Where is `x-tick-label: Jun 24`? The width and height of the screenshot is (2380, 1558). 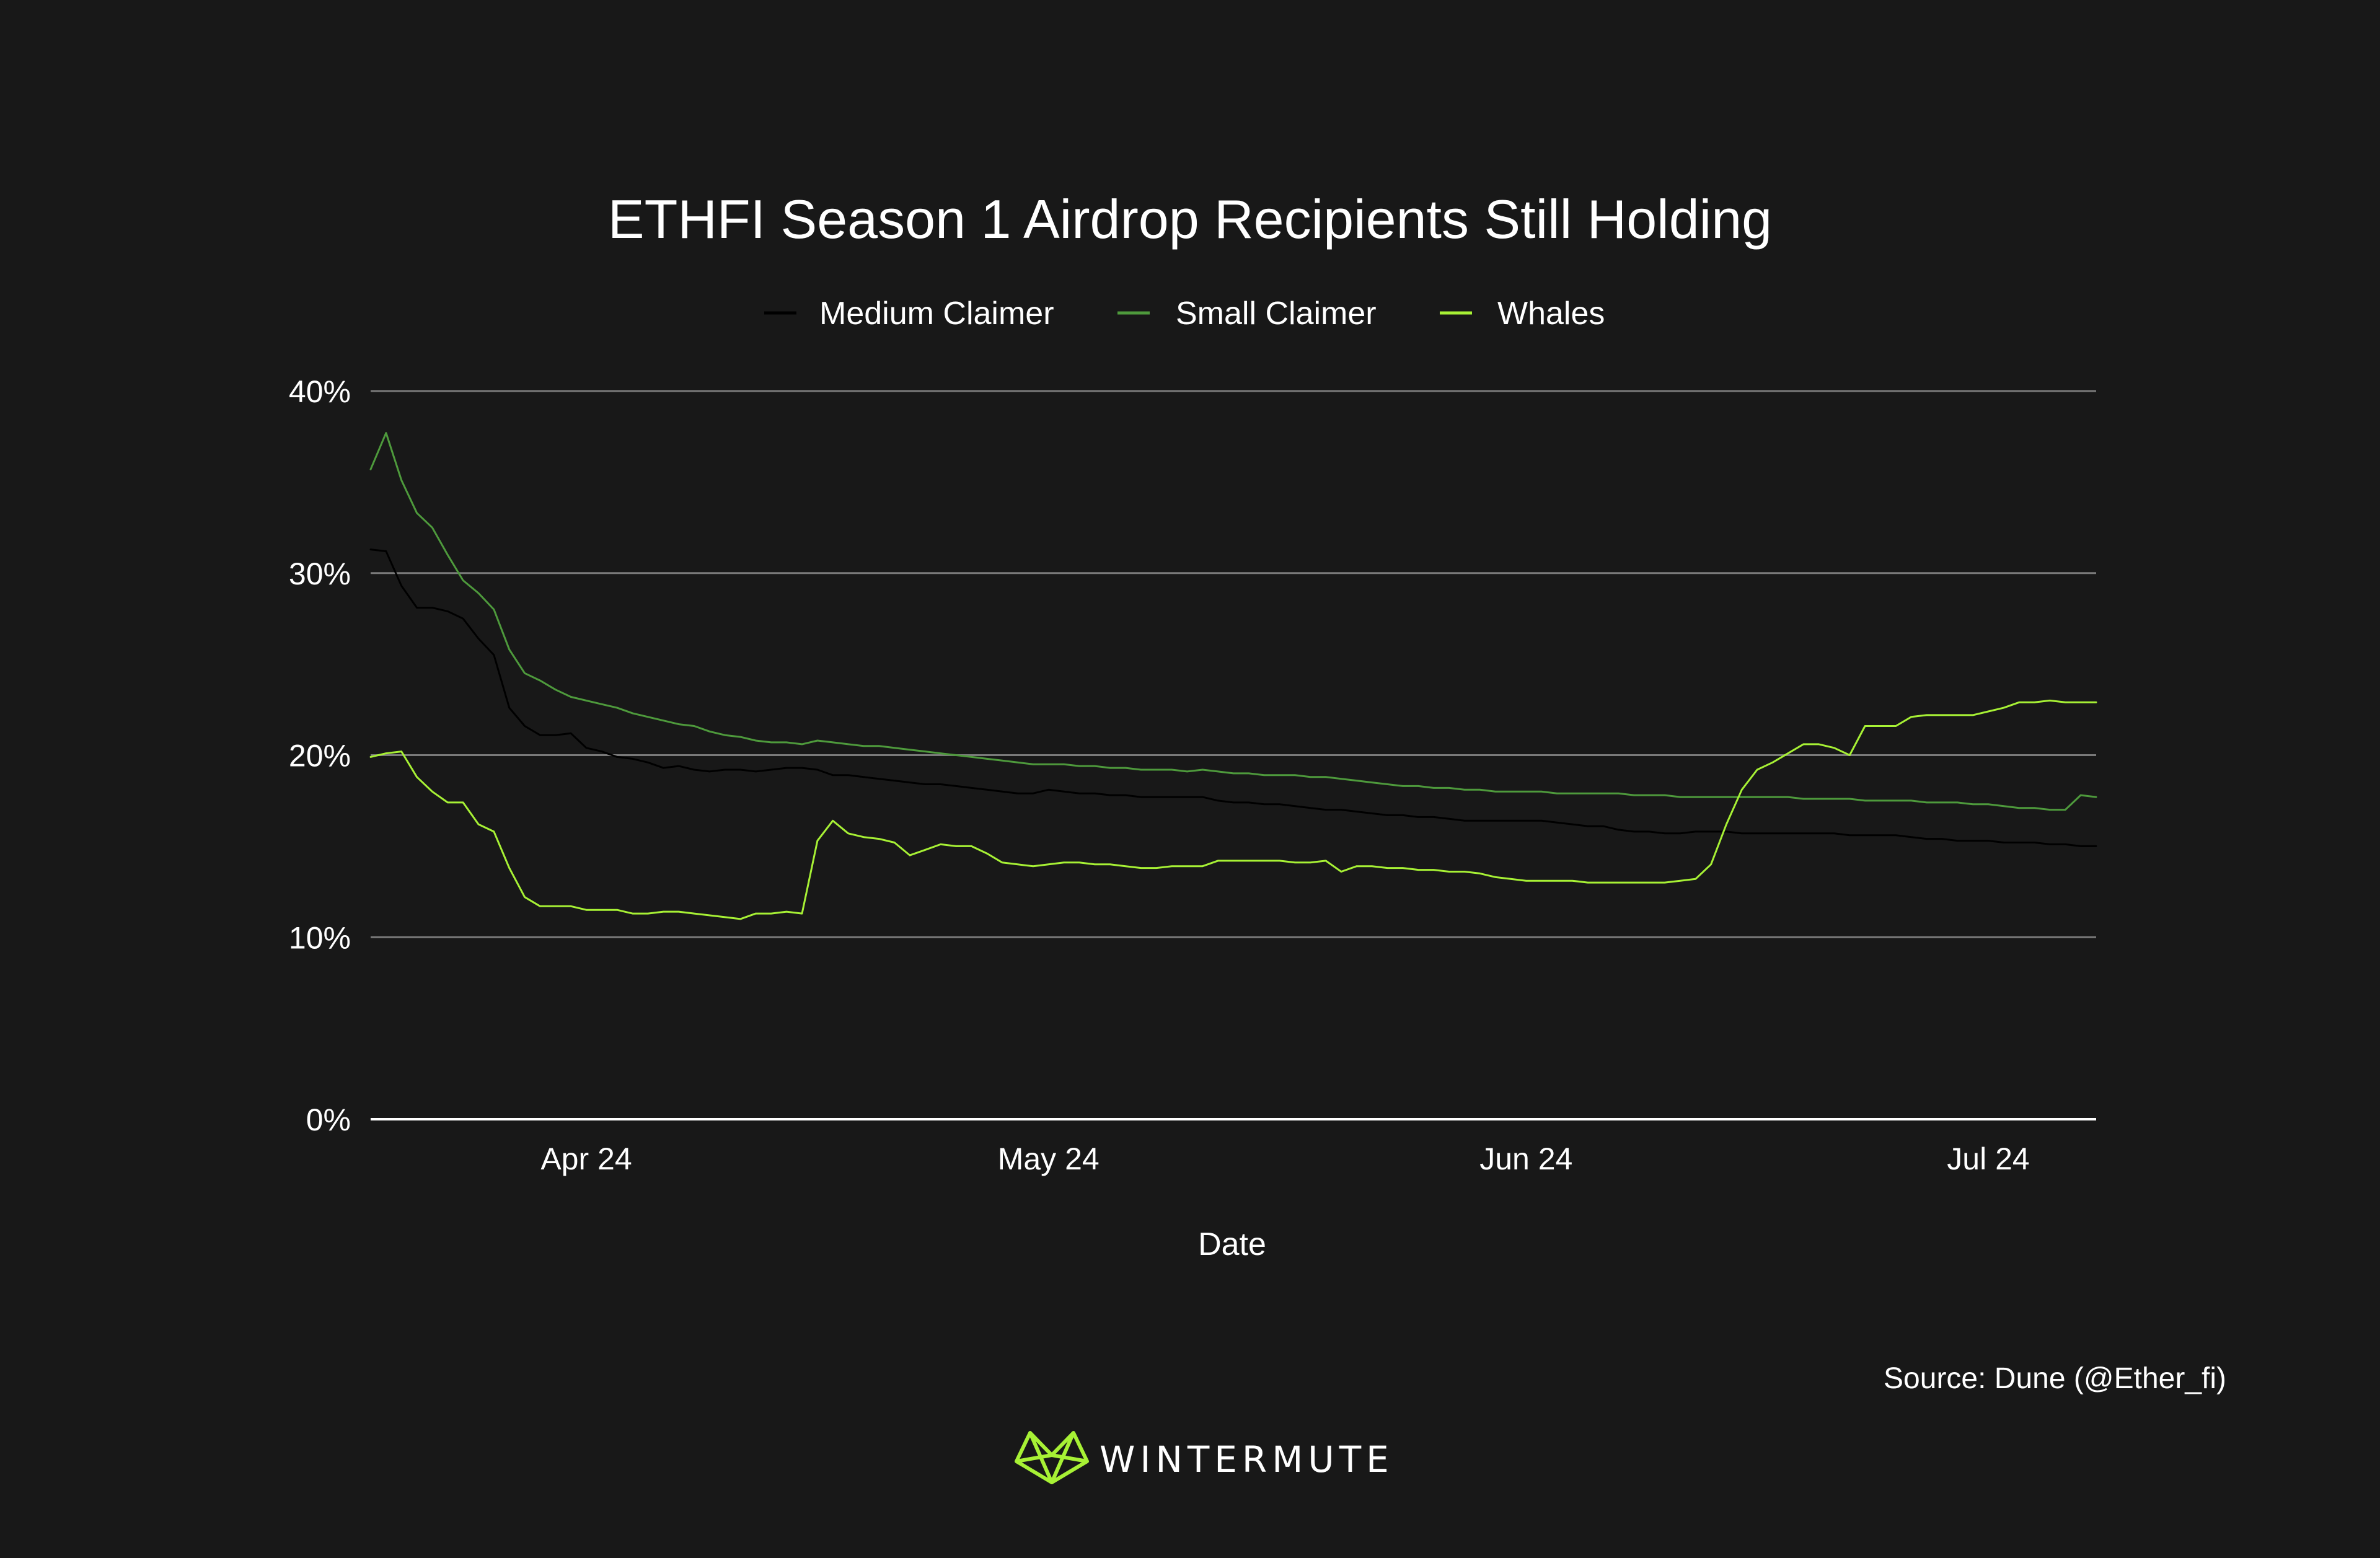 x-tick-label: Jun 24 is located at coordinates (1525, 1159).